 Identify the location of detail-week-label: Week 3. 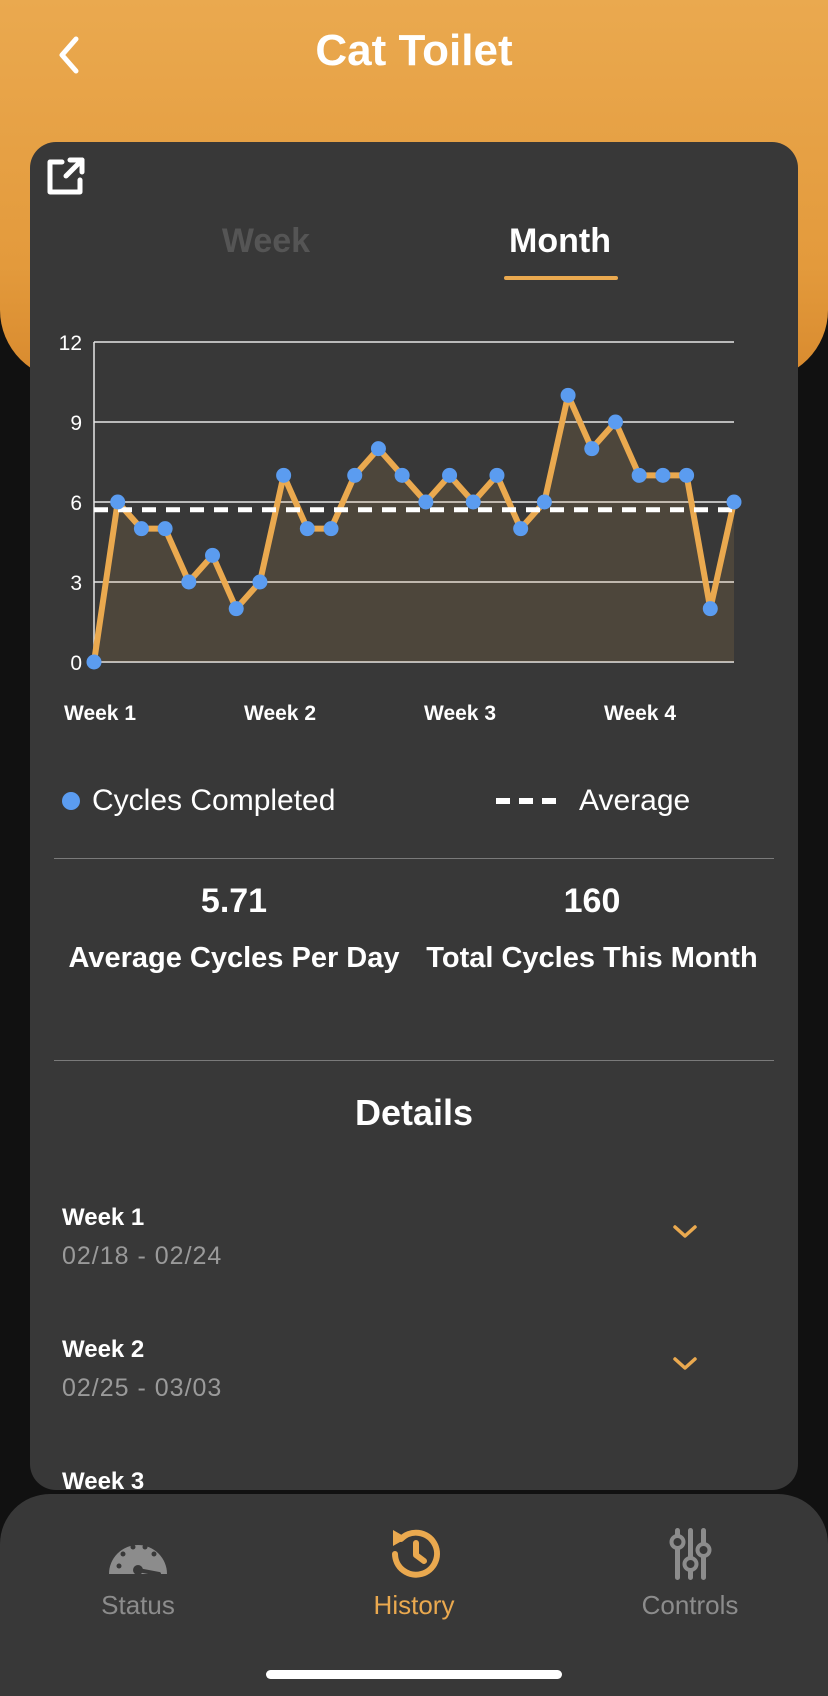
(103, 1479).